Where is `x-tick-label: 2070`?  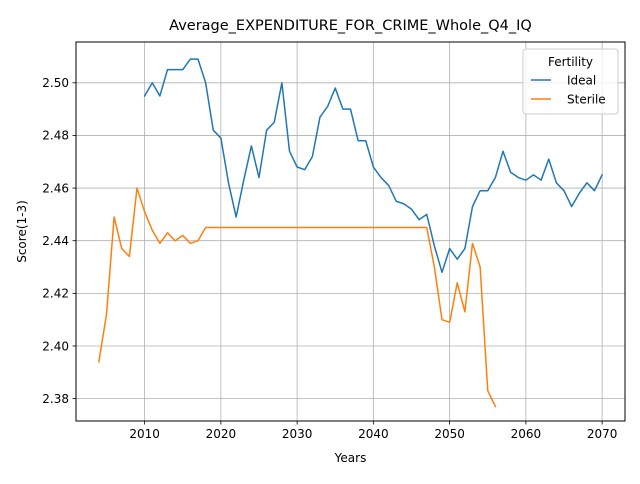
x-tick-label: 2070 is located at coordinates (602, 434).